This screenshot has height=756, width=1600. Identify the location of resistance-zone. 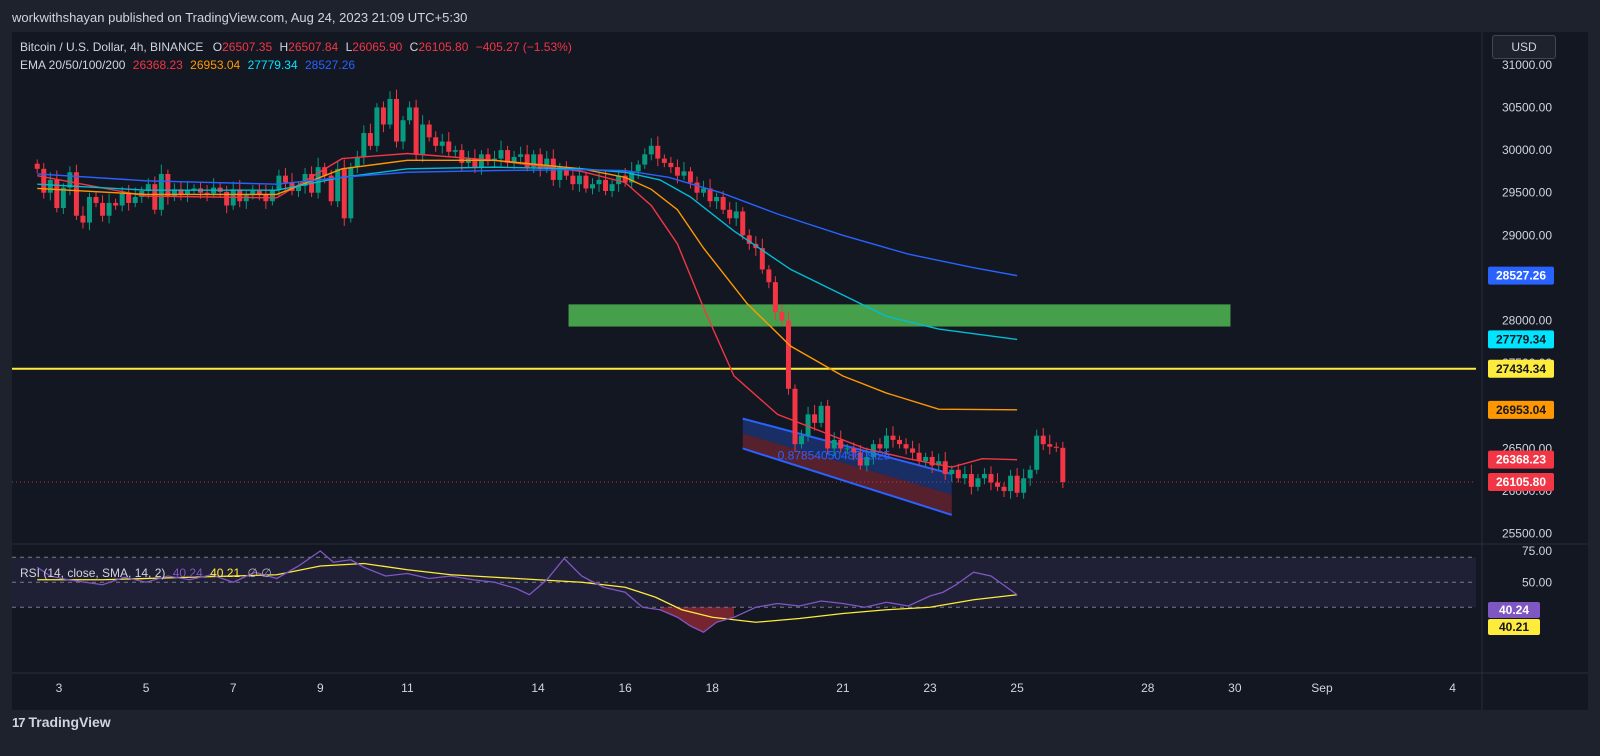
(899, 315).